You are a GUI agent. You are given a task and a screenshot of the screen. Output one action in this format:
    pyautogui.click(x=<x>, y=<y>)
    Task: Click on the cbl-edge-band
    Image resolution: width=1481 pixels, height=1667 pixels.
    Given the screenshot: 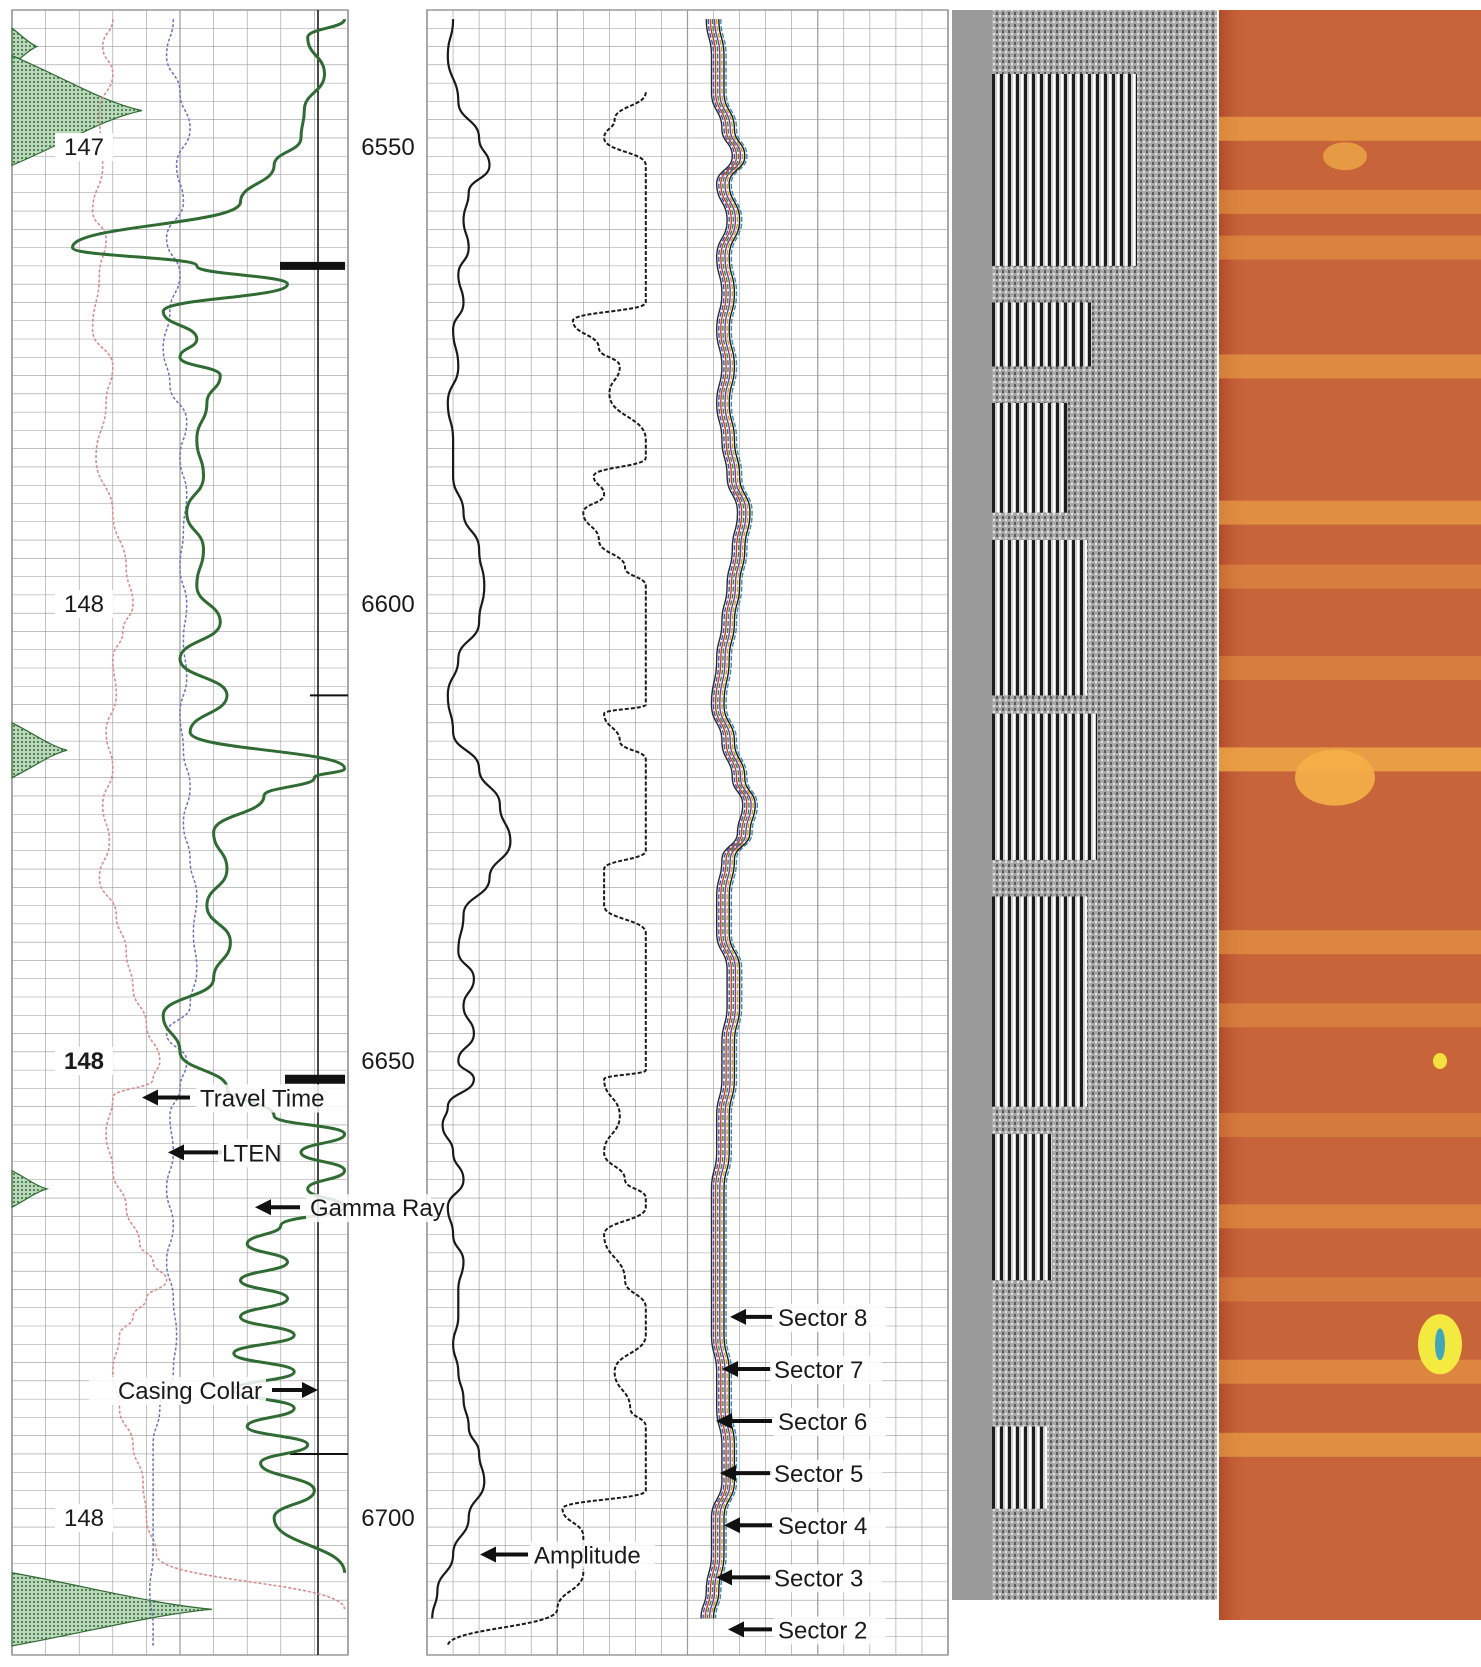 What is the action you would take?
    pyautogui.click(x=972, y=805)
    